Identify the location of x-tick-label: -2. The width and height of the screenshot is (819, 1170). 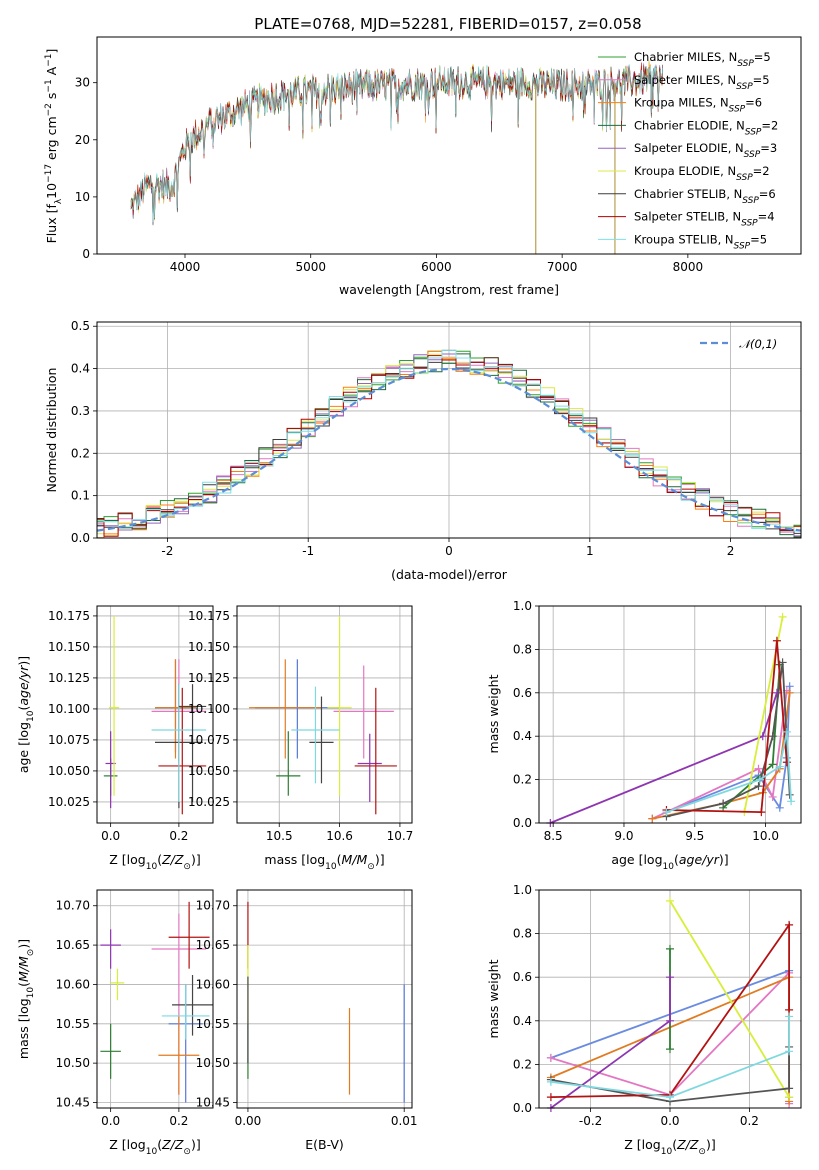
(167, 551).